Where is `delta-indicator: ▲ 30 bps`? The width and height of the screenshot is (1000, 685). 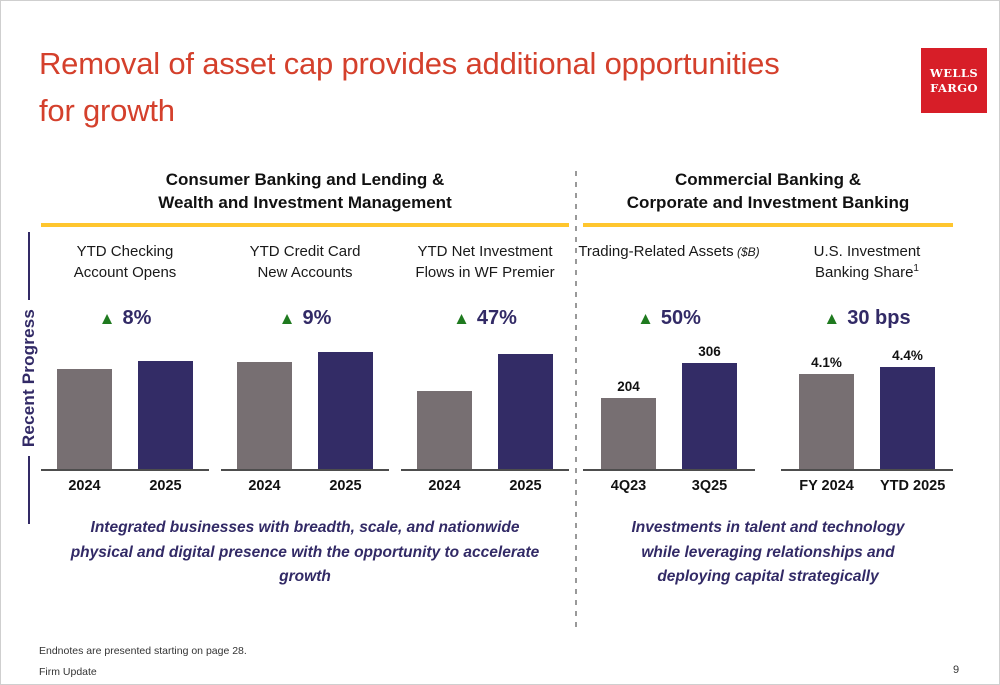
delta-indicator: ▲ 30 bps is located at coordinates (866, 319).